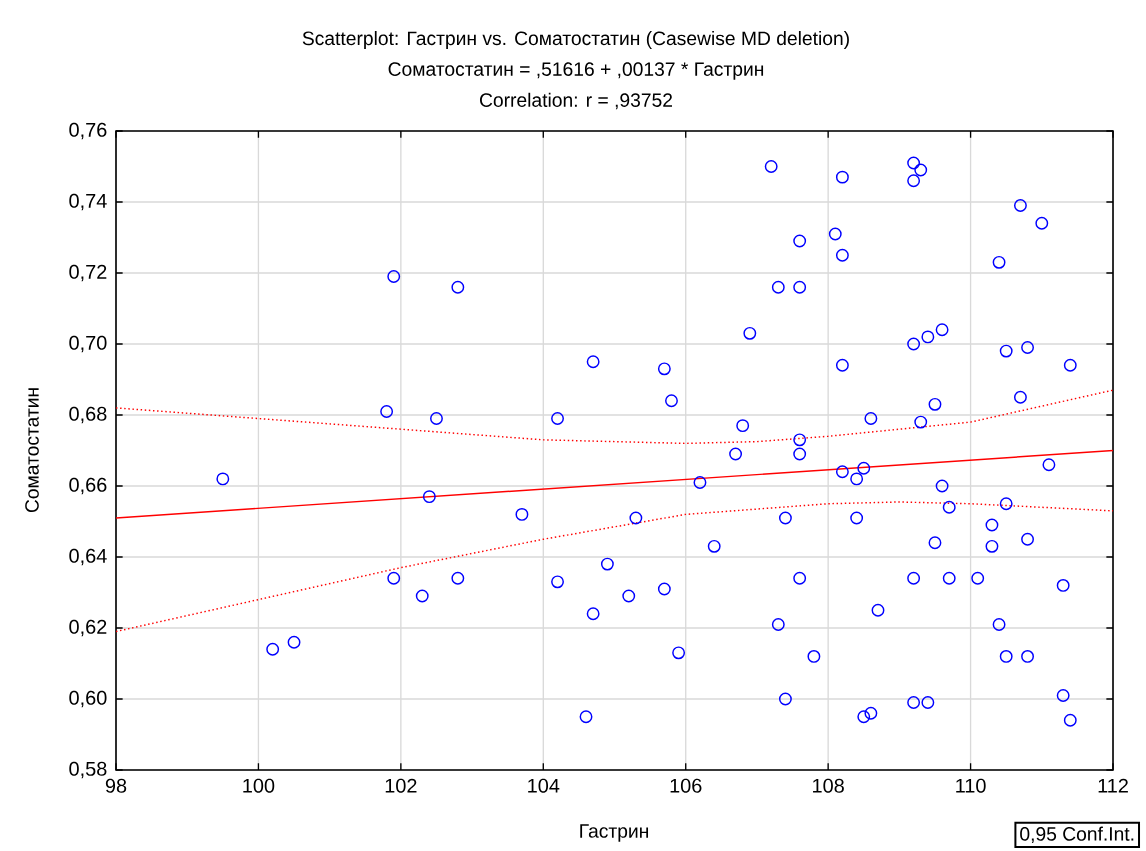 The height and width of the screenshot is (851, 1146). What do you see at coordinates (88, 131) in the screenshot?
I see `y-tick-label: 0,76` at bounding box center [88, 131].